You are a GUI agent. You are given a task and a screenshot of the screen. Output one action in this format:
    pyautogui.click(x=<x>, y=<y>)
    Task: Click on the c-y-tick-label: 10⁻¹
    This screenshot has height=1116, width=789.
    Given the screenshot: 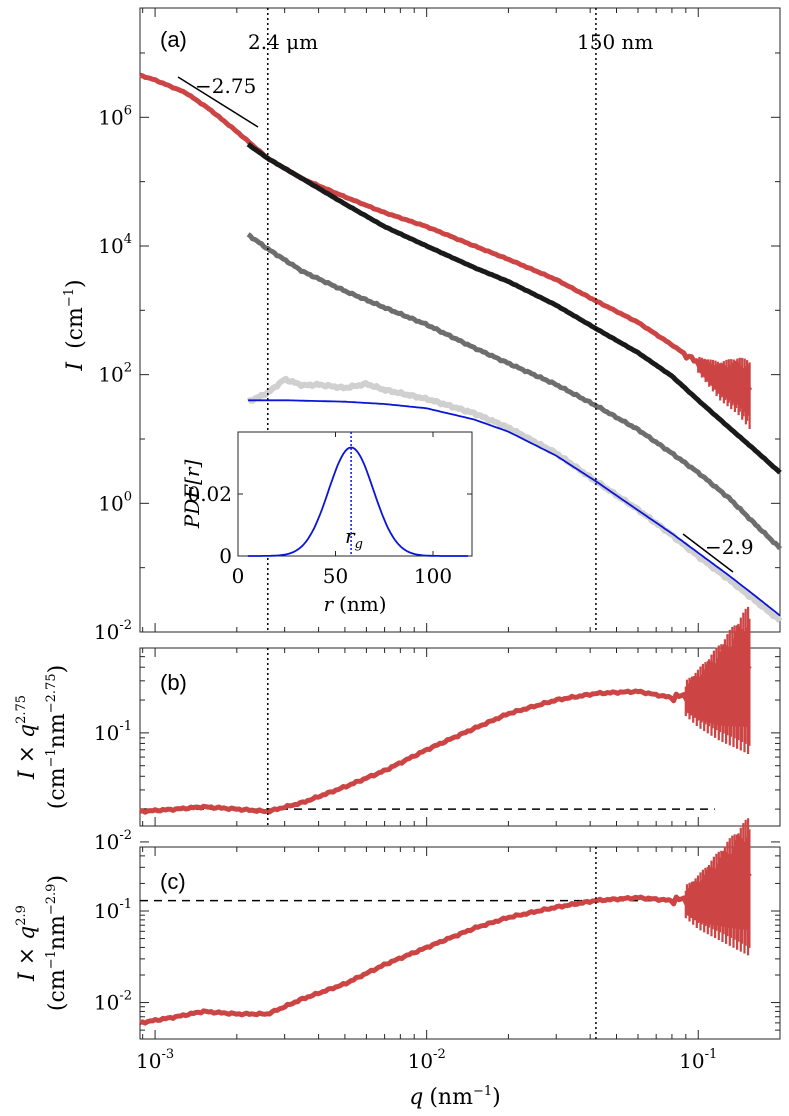 What is the action you would take?
    pyautogui.click(x=113, y=910)
    